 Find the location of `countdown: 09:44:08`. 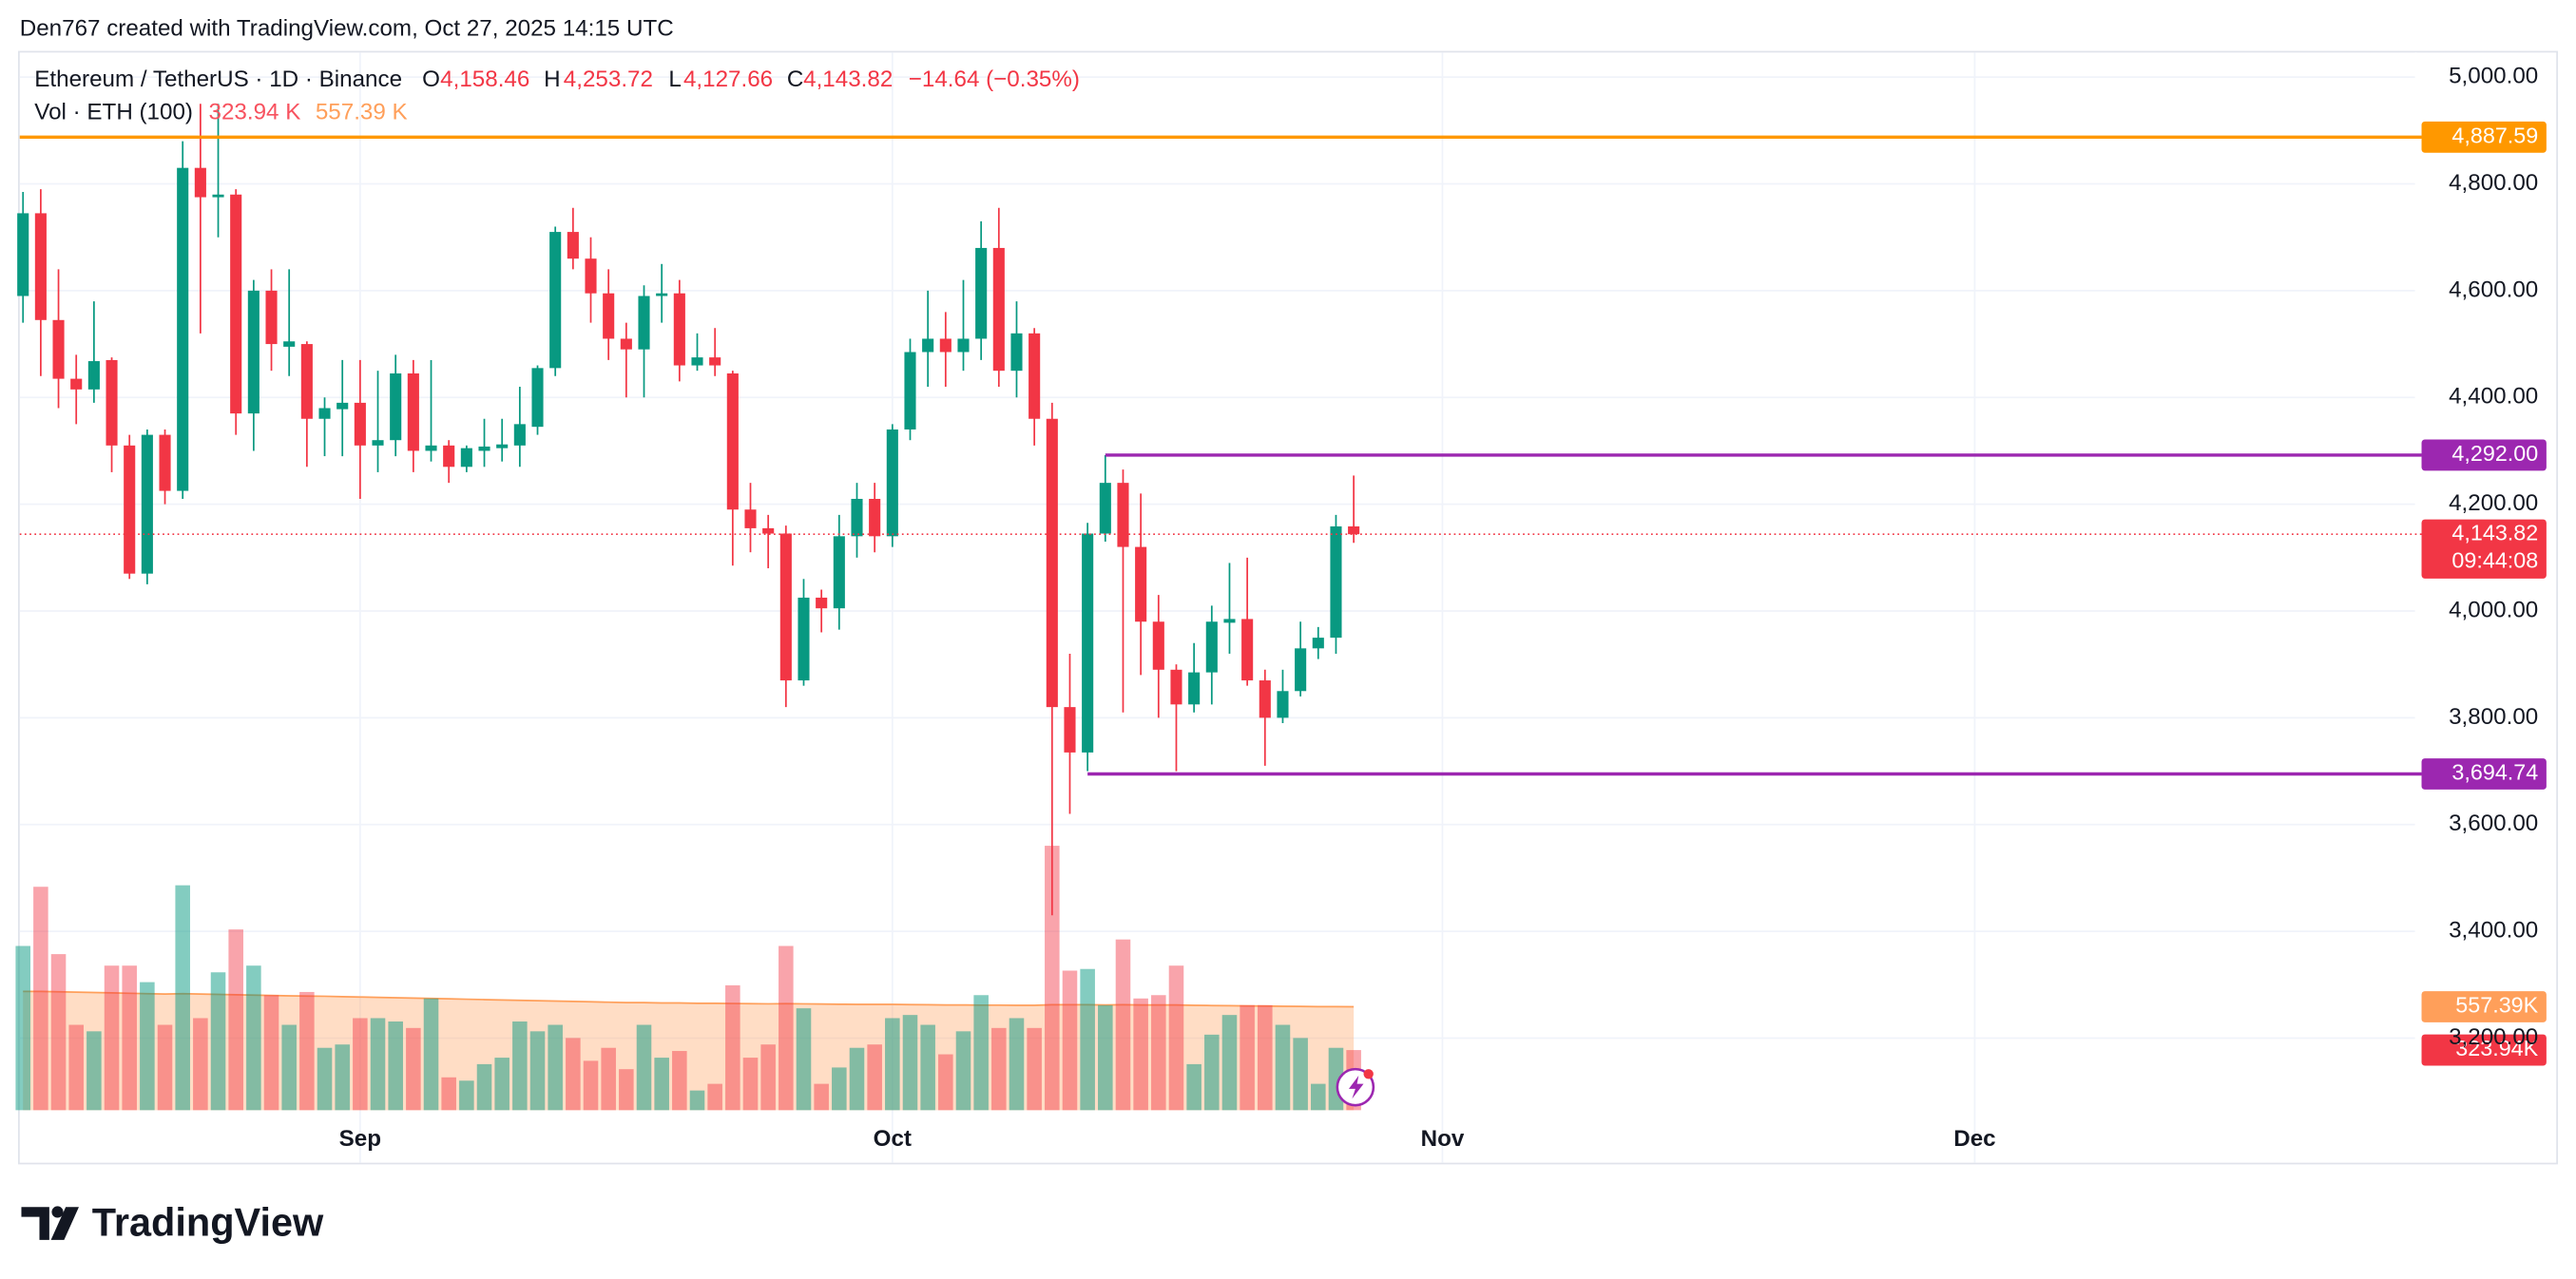

countdown: 09:44:08 is located at coordinates (2494, 560).